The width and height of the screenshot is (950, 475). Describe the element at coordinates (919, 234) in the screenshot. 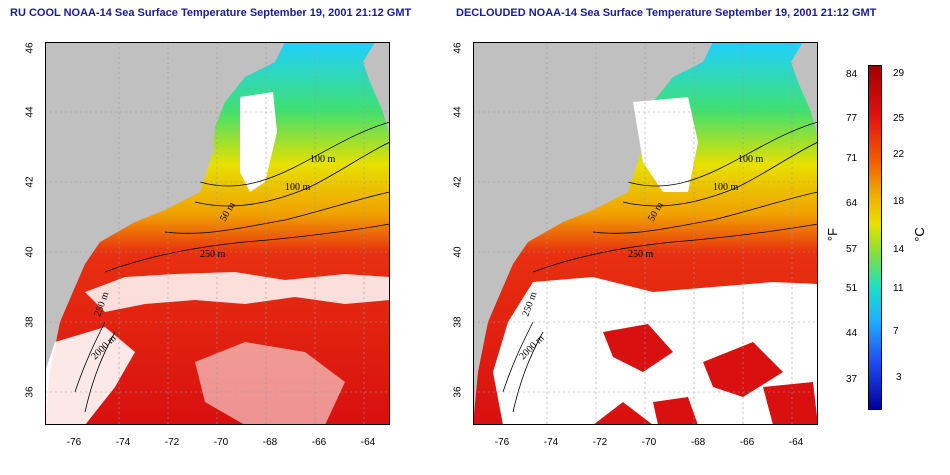

I see `colorbar-unit-celsius: °C` at that location.